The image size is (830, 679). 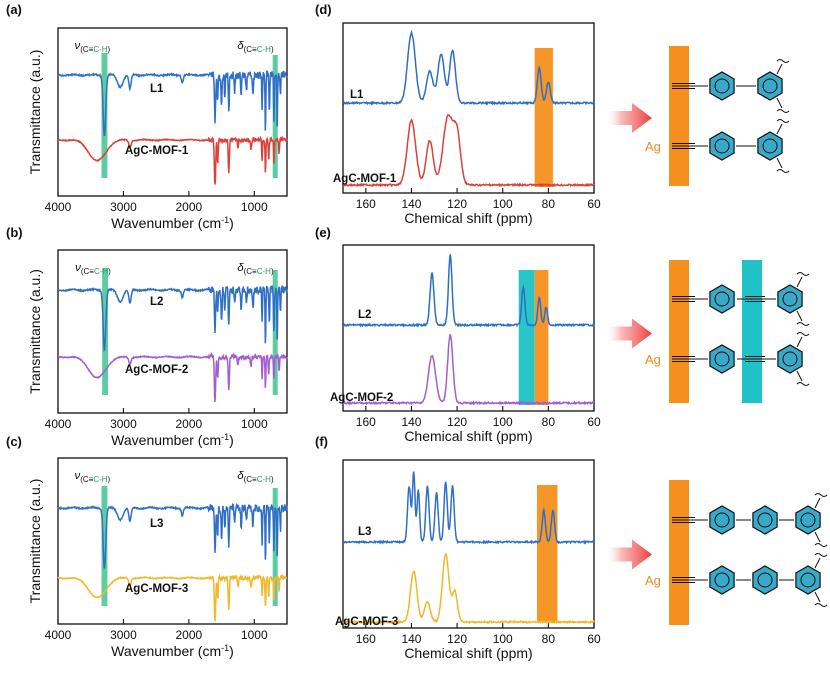 I want to click on panel-c-band-label: ν(C≡C-H), so click(x=92, y=477).